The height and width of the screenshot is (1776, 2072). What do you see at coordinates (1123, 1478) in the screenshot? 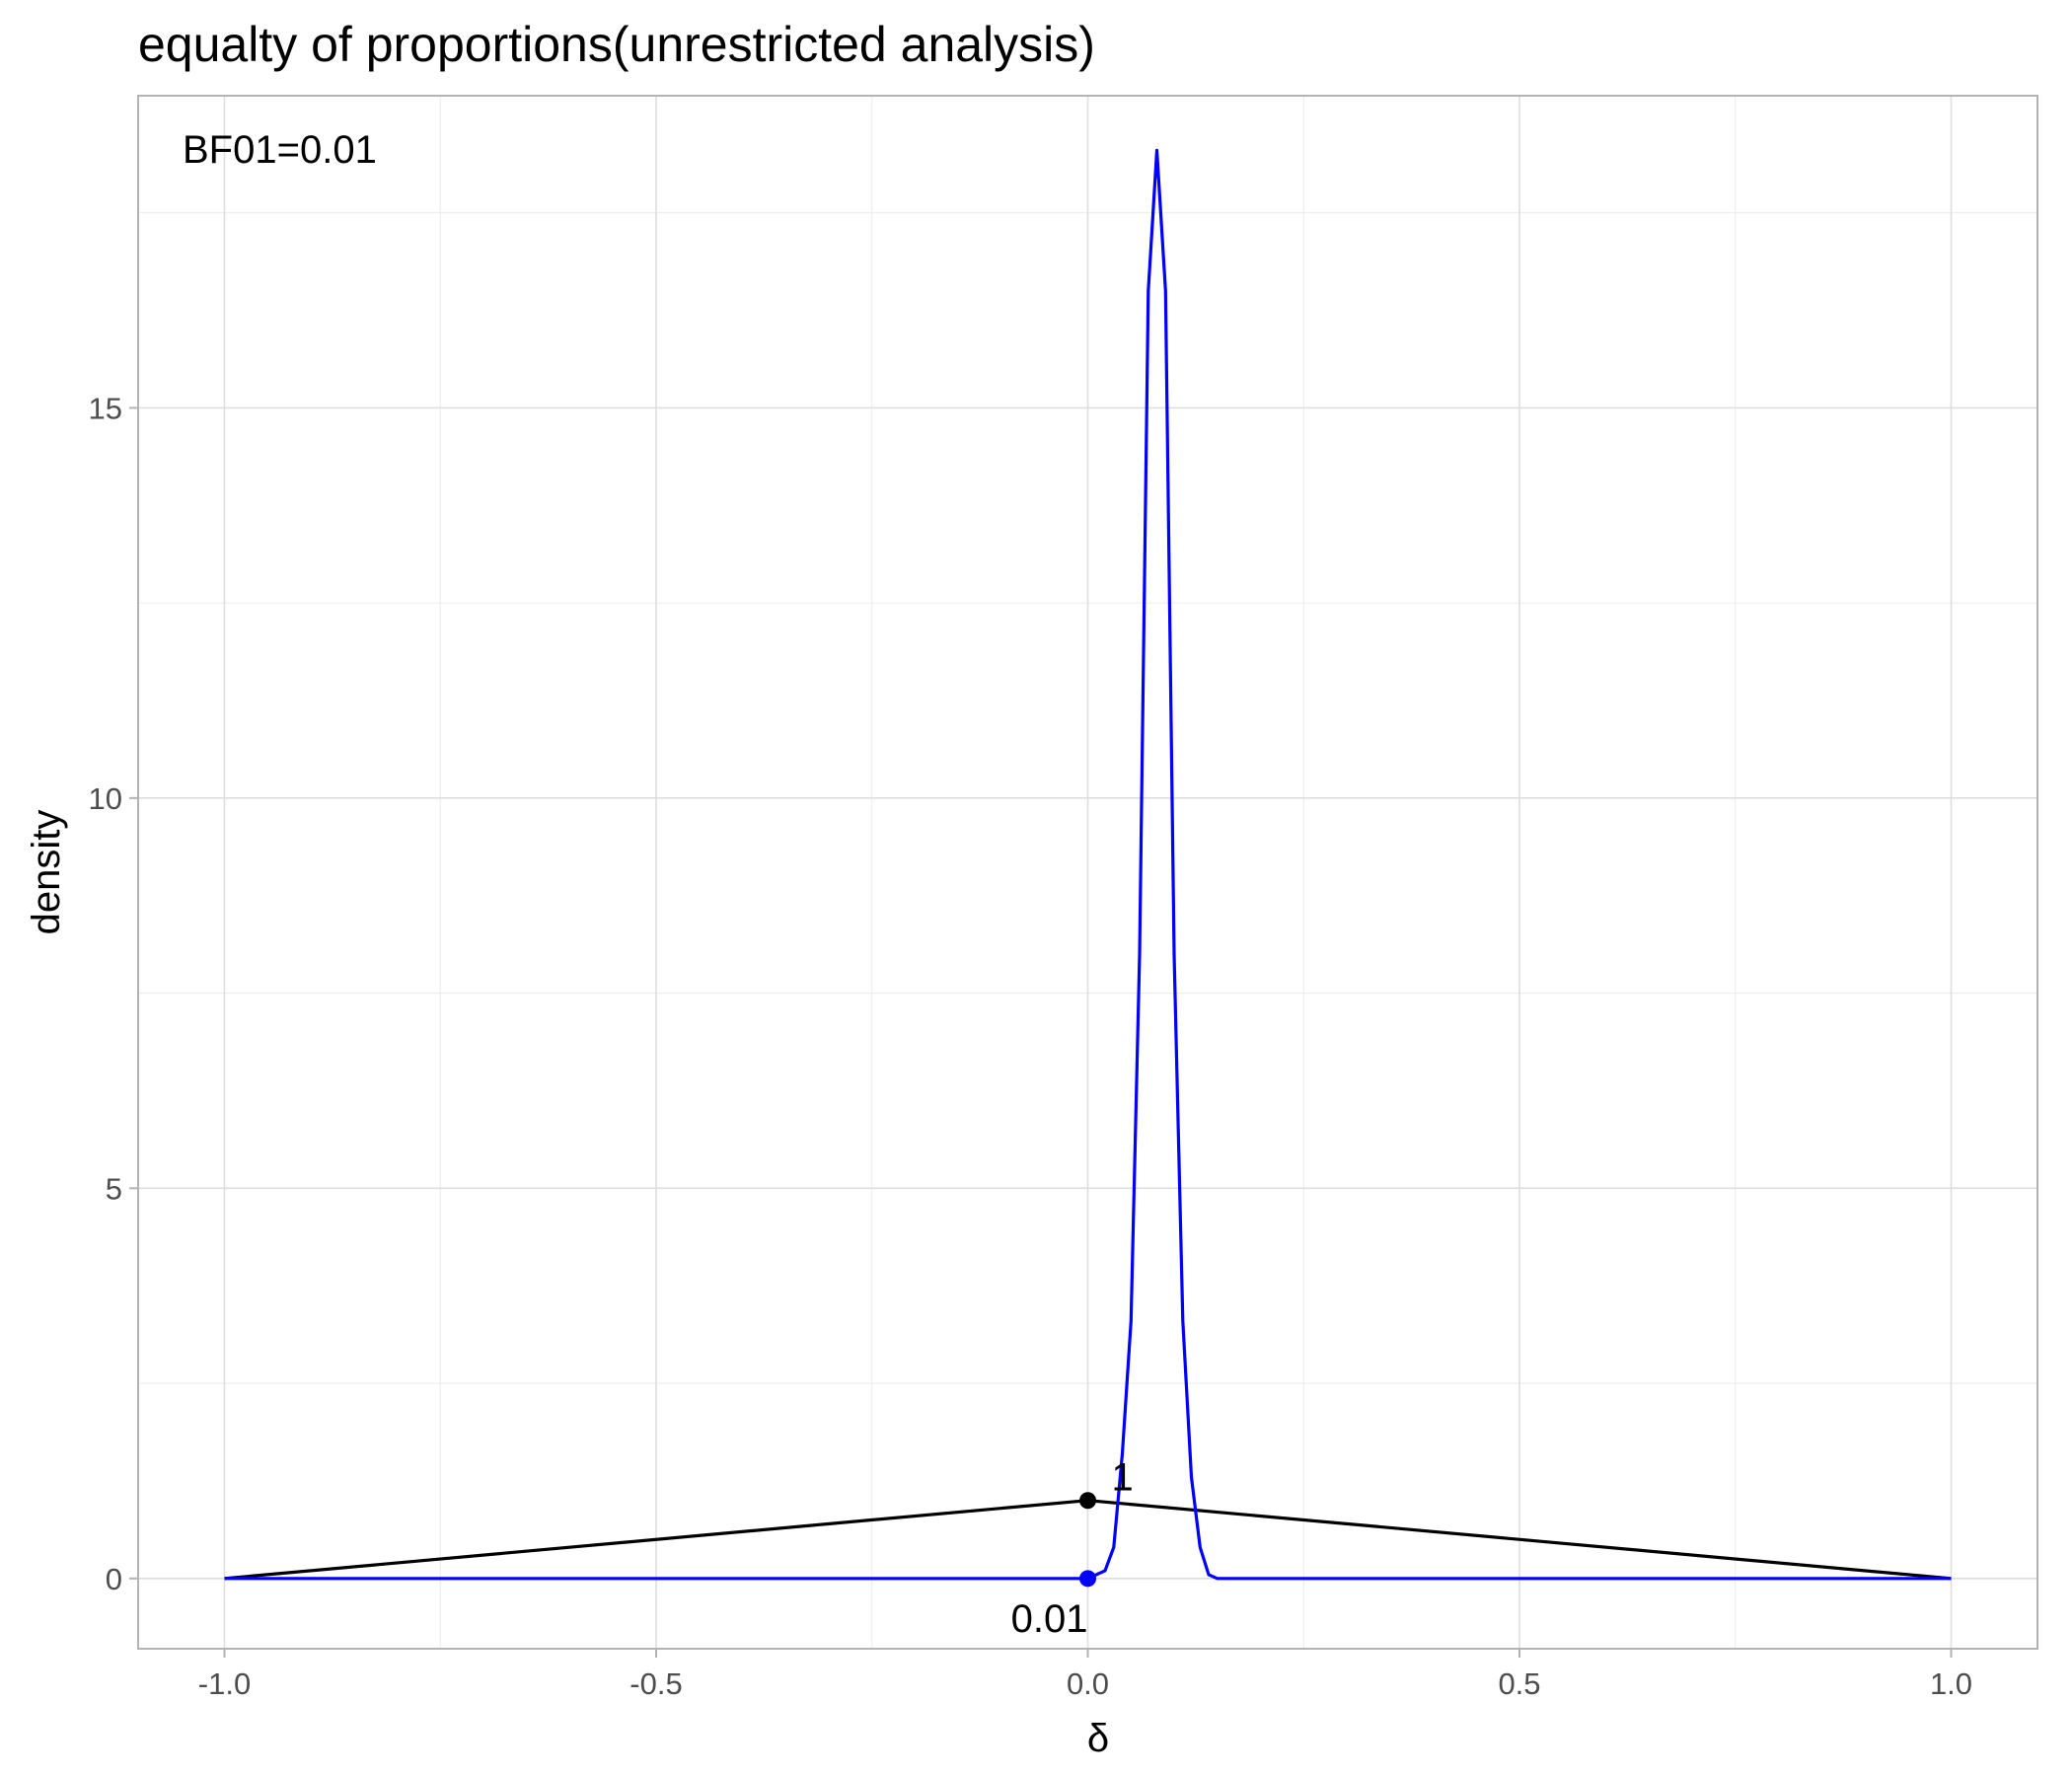
I see `point-label-1: 1` at bounding box center [1123, 1478].